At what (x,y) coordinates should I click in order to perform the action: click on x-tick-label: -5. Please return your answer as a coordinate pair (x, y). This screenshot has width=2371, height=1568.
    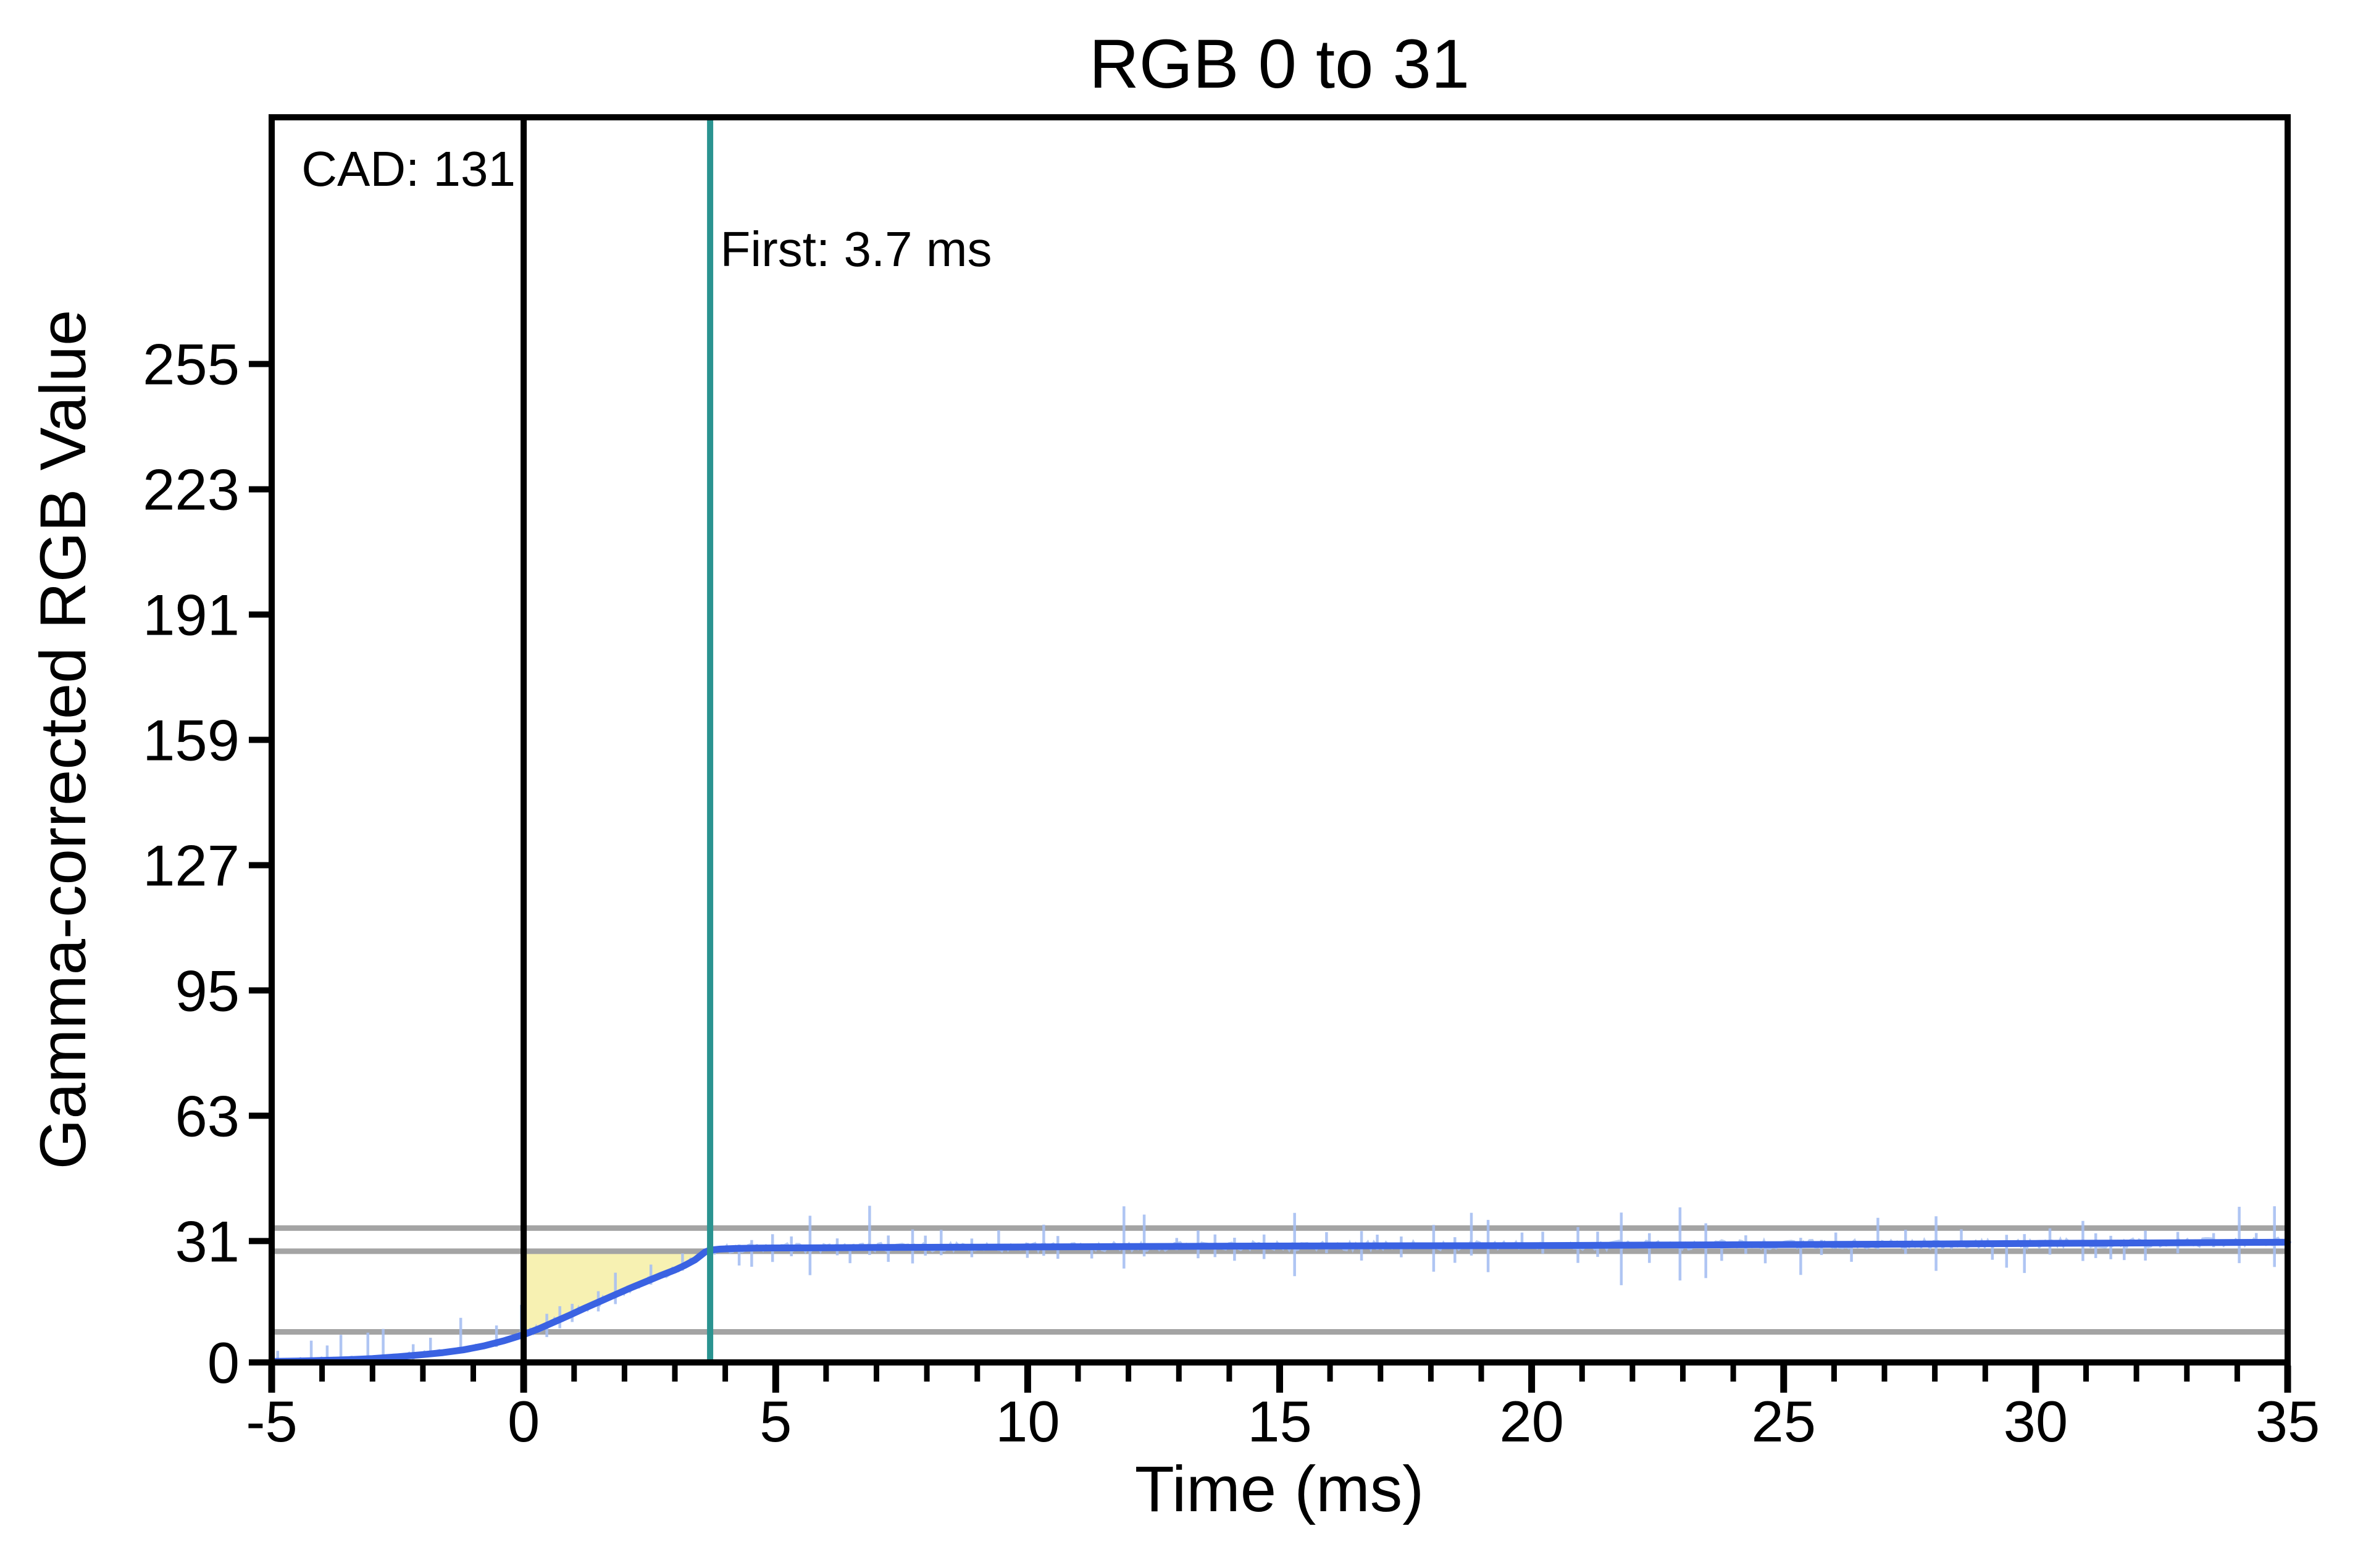
    Looking at the image, I should click on (272, 1421).